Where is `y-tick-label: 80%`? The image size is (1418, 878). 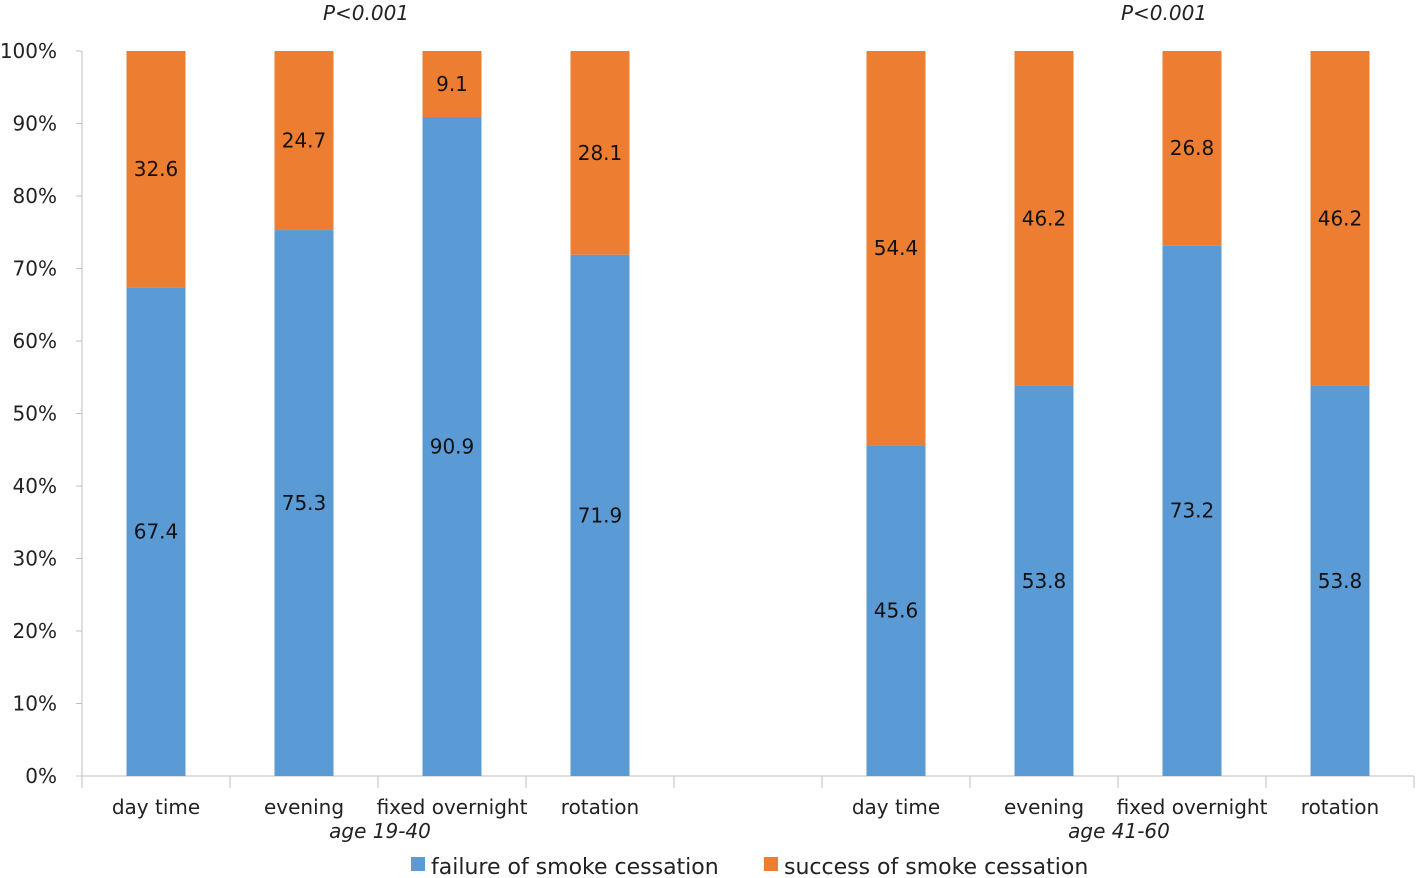 y-tick-label: 80% is located at coordinates (35, 196).